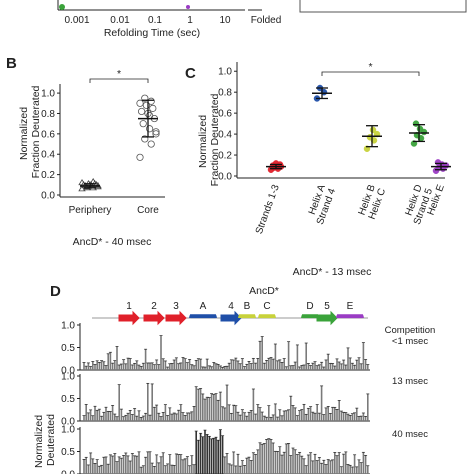 The image size is (474, 474). I want to click on top-tick-label: 0.001, so click(76, 20).